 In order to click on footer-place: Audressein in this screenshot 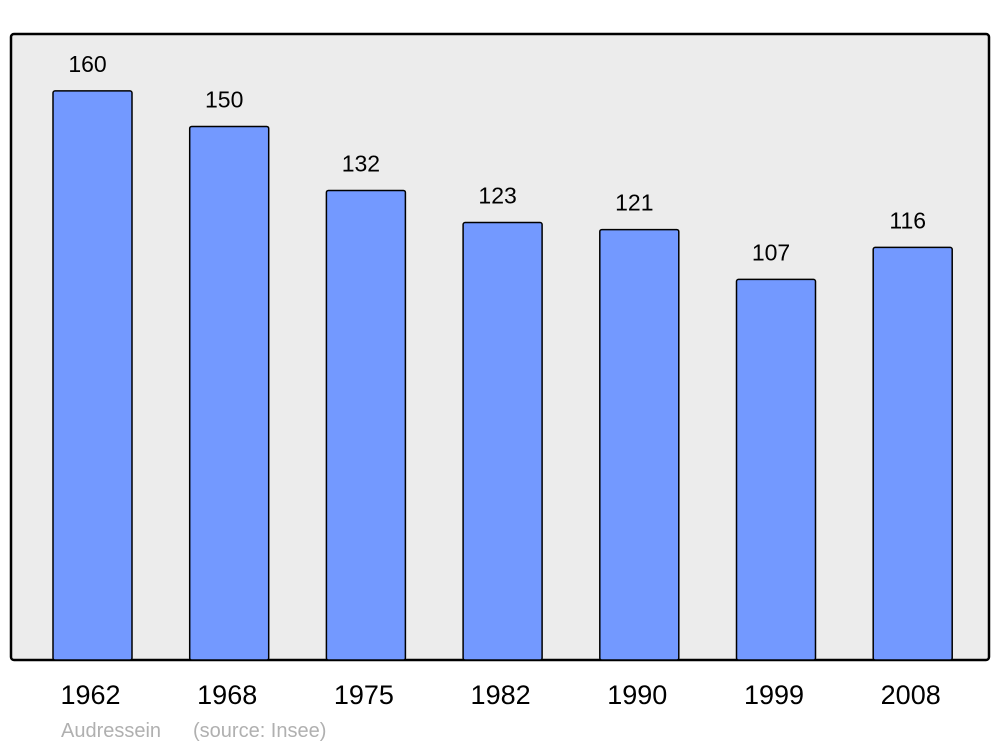, I will do `click(111, 731)`.